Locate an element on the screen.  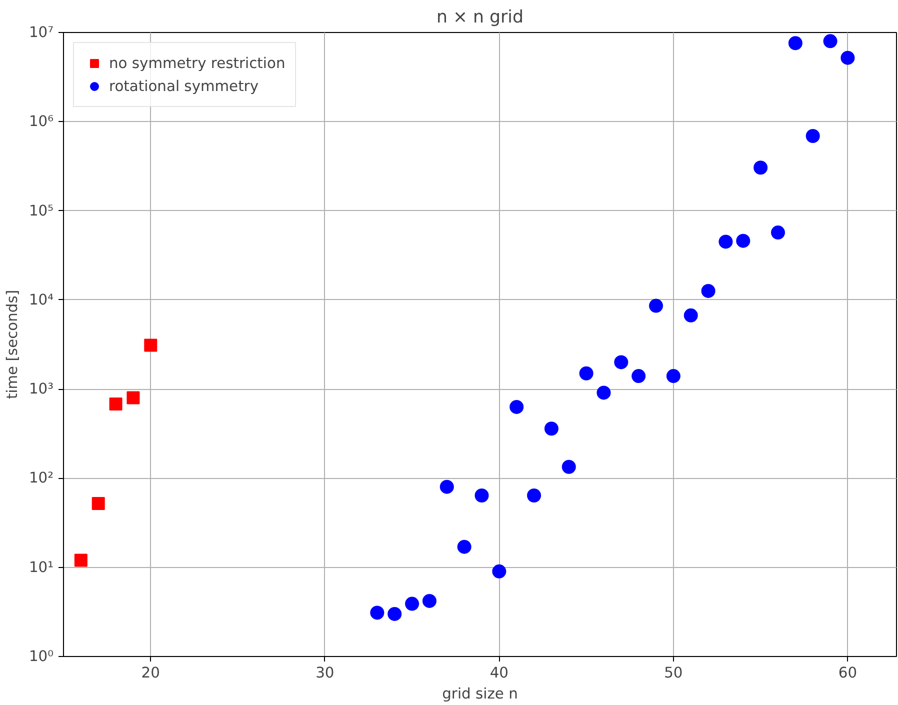
y-tick-label: 10⁵ is located at coordinates (41, 211).